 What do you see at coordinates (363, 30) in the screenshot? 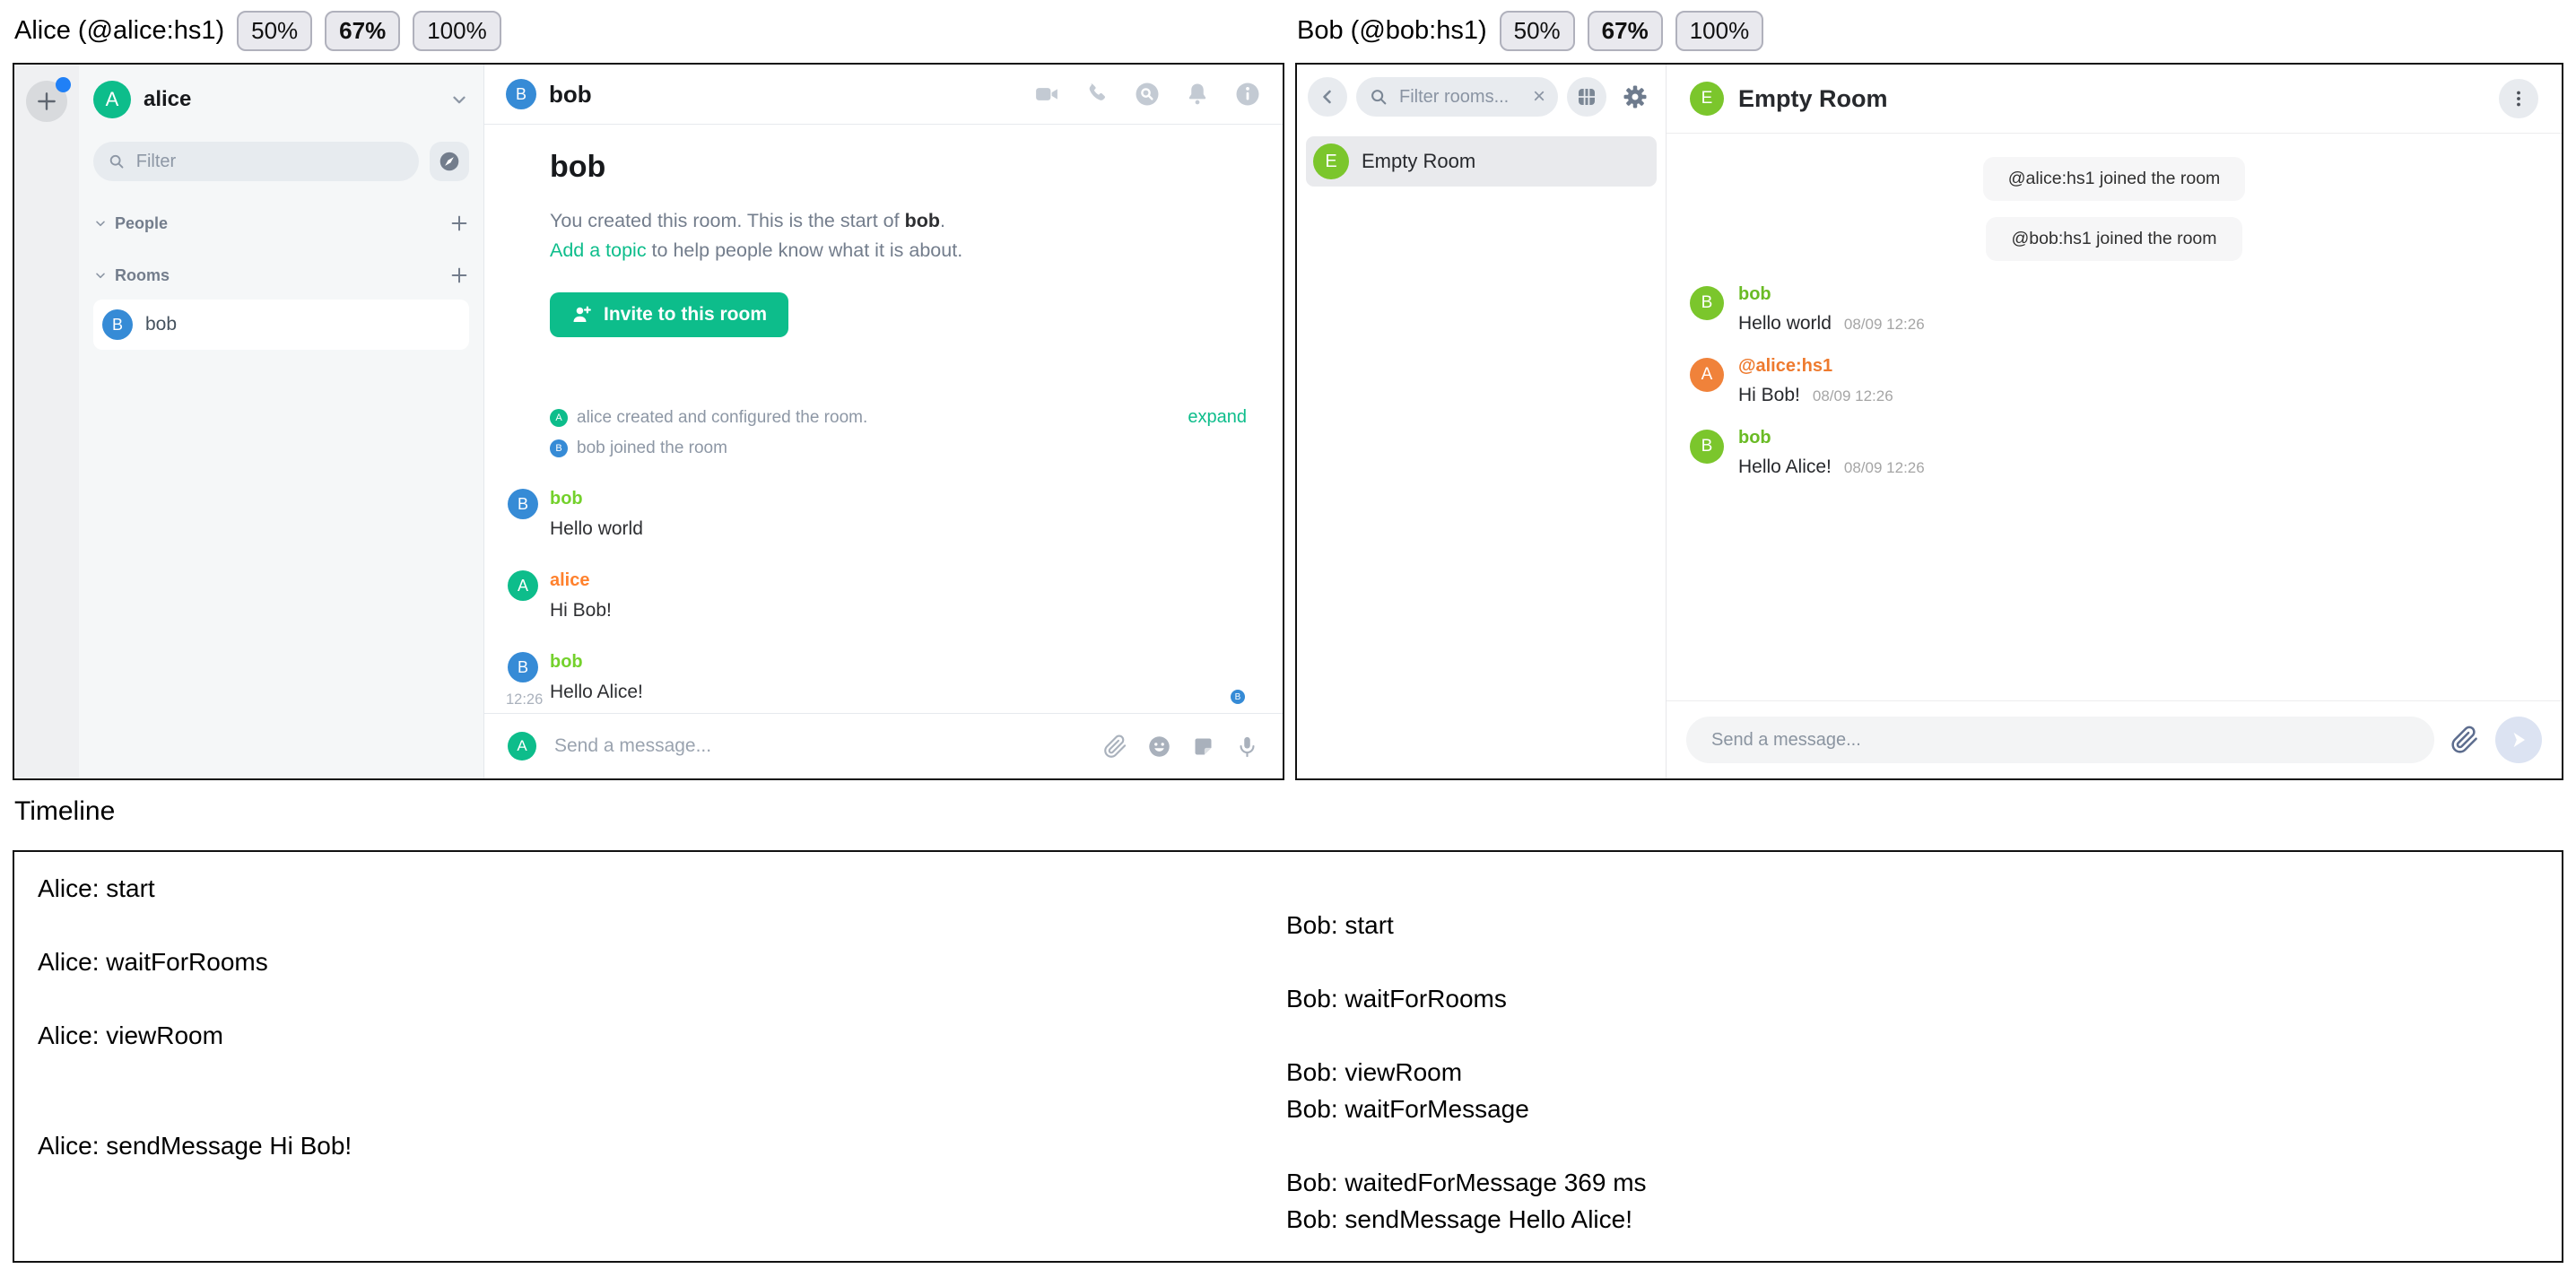
I see `alice-zoom-67-button: 67%` at bounding box center [363, 30].